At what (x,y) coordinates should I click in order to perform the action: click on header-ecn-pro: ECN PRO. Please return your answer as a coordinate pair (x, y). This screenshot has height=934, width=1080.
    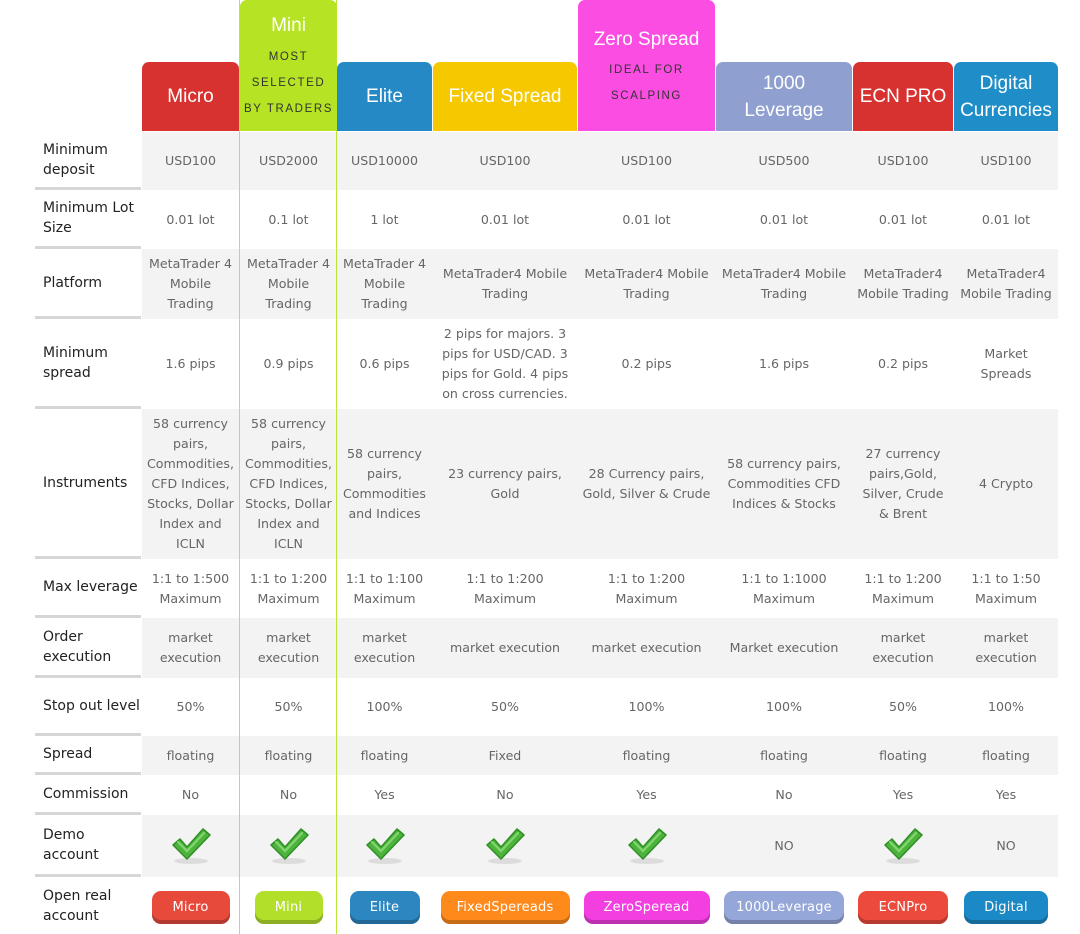
    Looking at the image, I should click on (903, 96).